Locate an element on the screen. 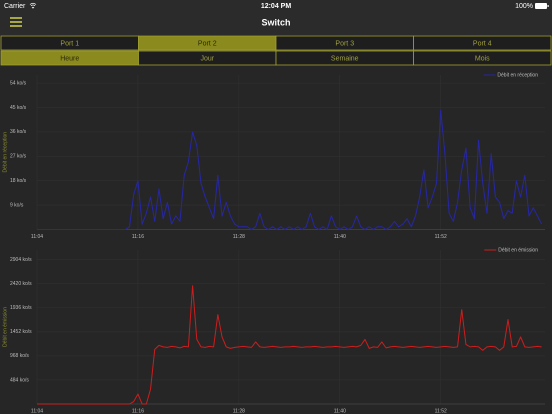 This screenshot has width=552, height=414. menu-button is located at coordinates (16, 22).